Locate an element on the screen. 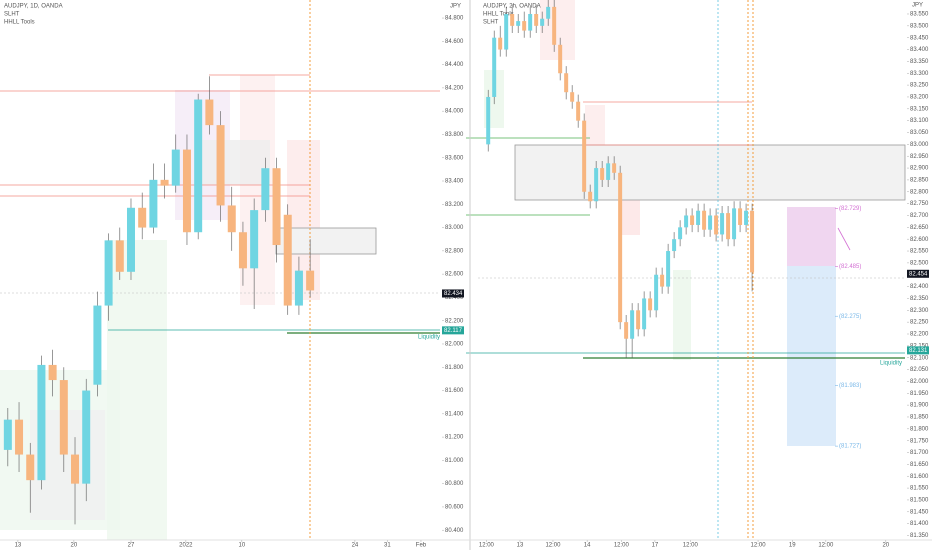 This screenshot has width=932, height=550. y-tick-label: 84.000 is located at coordinates (454, 112).